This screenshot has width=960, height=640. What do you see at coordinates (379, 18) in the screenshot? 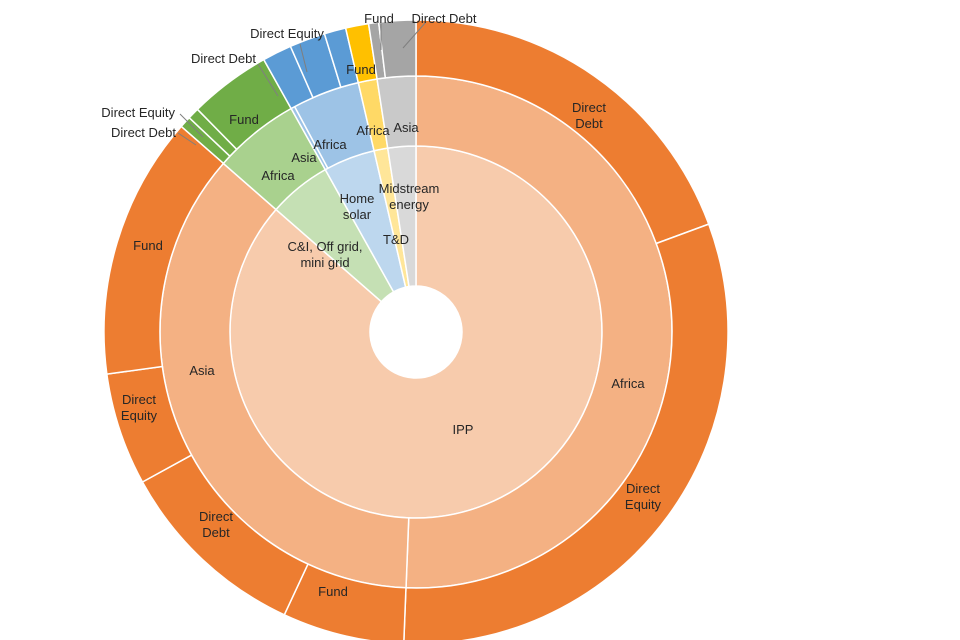
I see `label-instrument-fund-13: Fund` at bounding box center [379, 18].